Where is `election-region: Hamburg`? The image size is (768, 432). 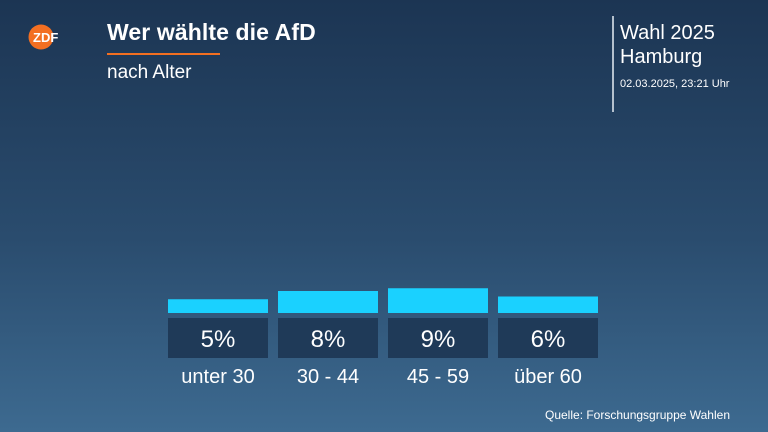
election-region: Hamburg is located at coordinates (661, 57).